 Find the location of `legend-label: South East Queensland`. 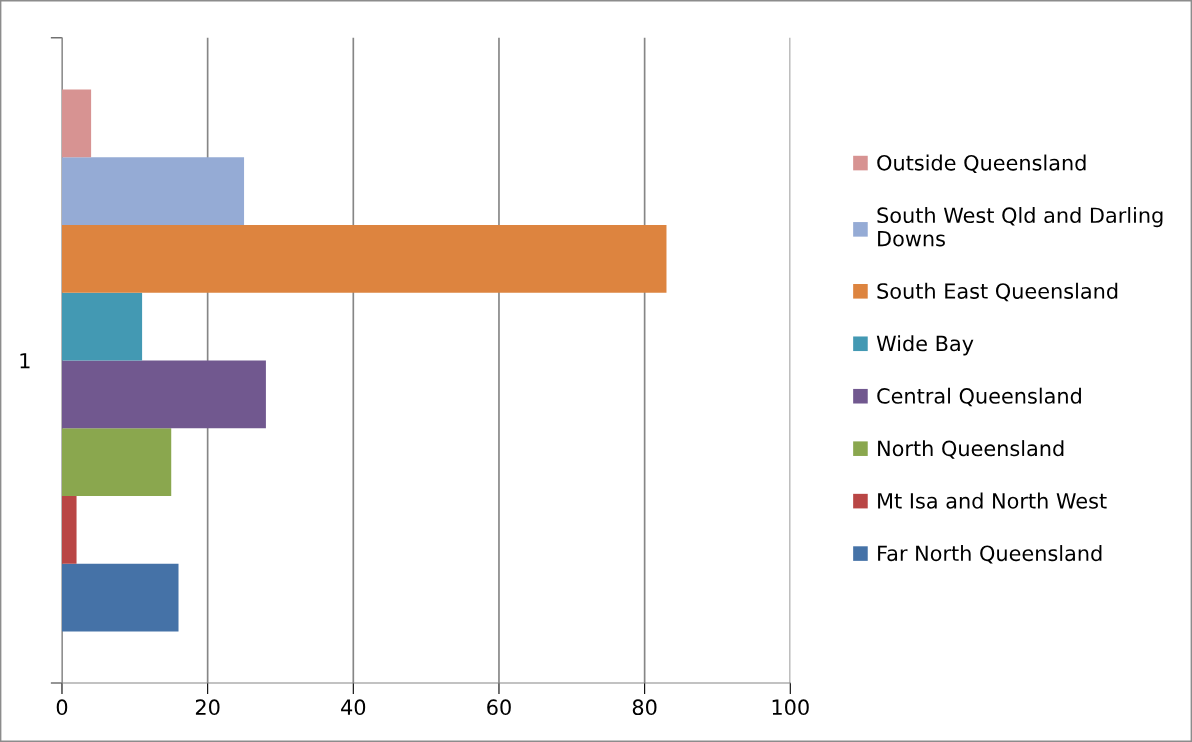

legend-label: South East Queensland is located at coordinates (997, 292).